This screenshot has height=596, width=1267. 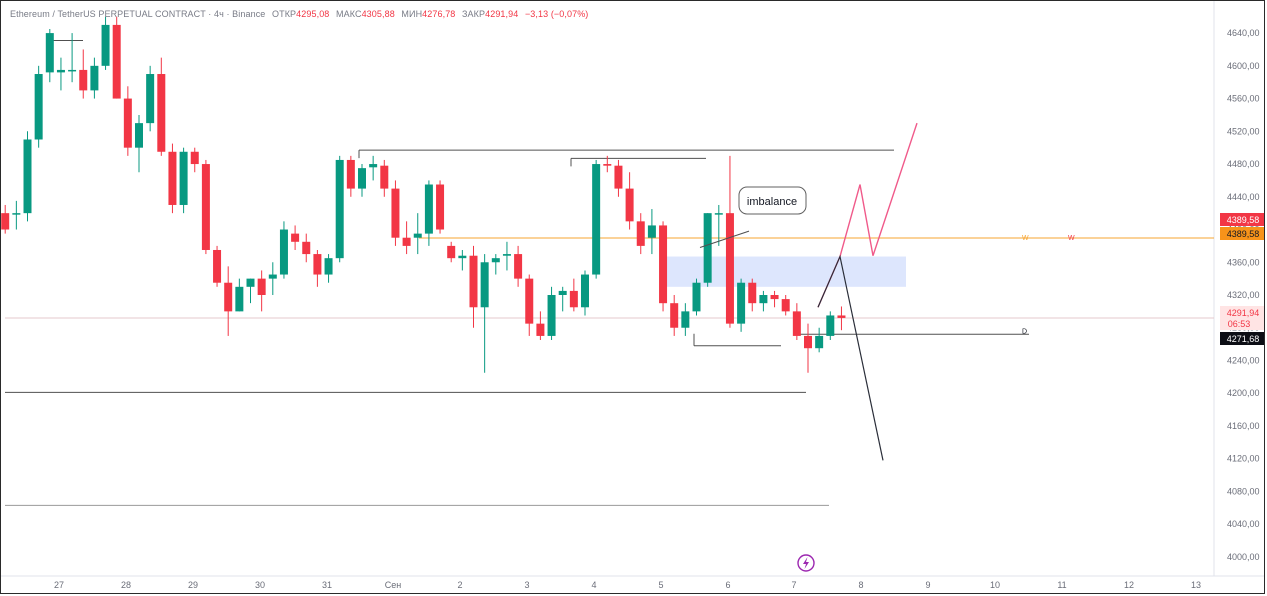 What do you see at coordinates (627, 585) in the screenshot?
I see `time-axis: 27 28 29 30 31 Сен 2 3 4 5 6 7 8 9 10 11 12 13` at bounding box center [627, 585].